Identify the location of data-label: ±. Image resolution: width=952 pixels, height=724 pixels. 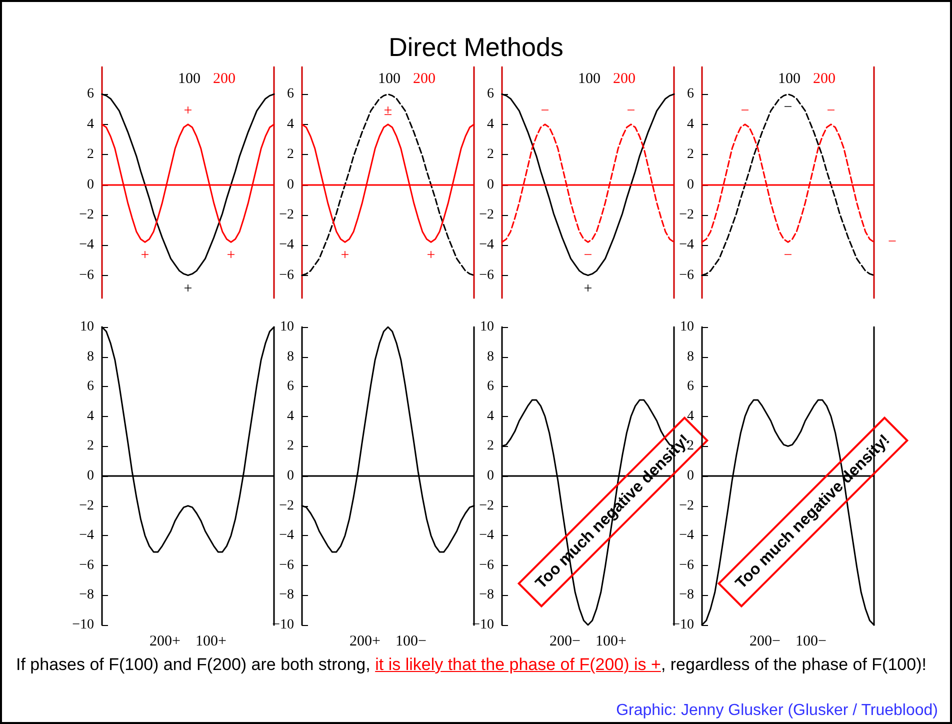
(388, 110).